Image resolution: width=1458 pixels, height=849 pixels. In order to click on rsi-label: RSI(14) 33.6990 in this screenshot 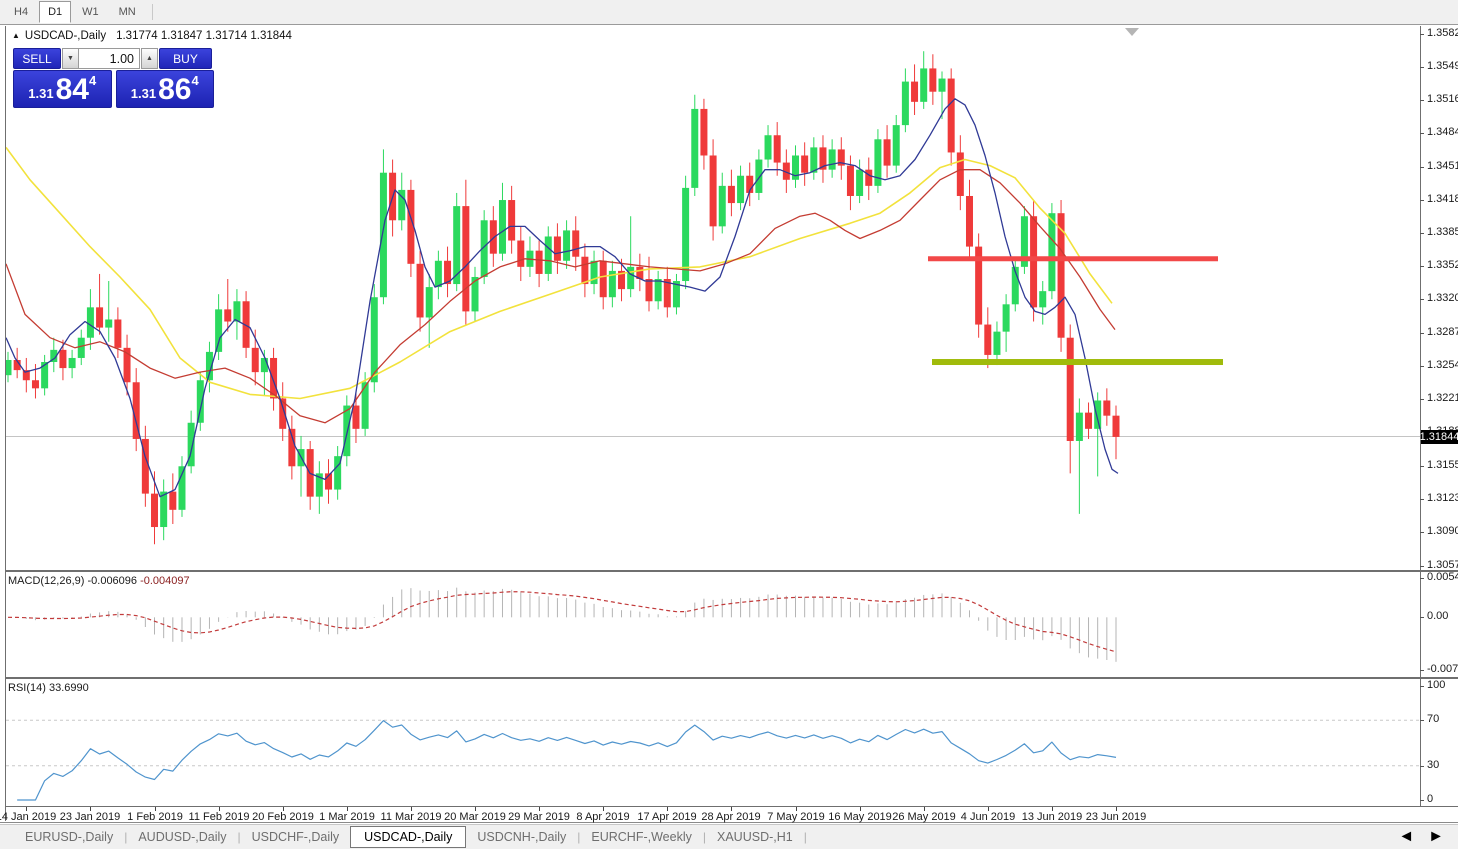, I will do `click(48, 688)`.